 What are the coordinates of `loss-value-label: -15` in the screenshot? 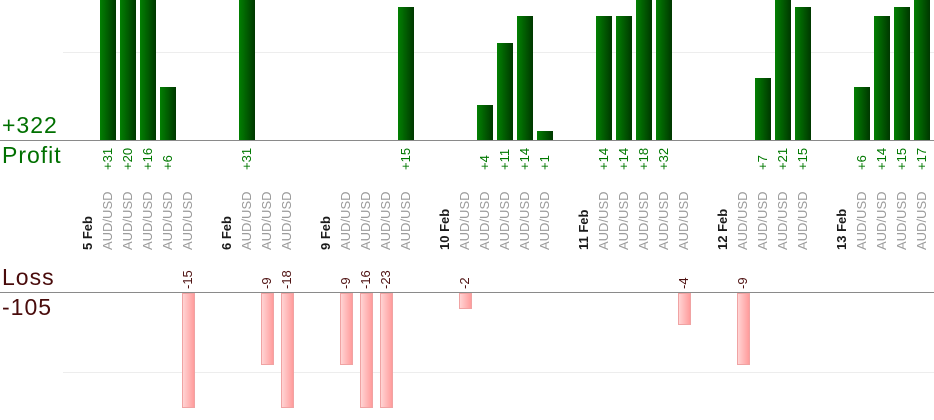 It's located at (187, 279).